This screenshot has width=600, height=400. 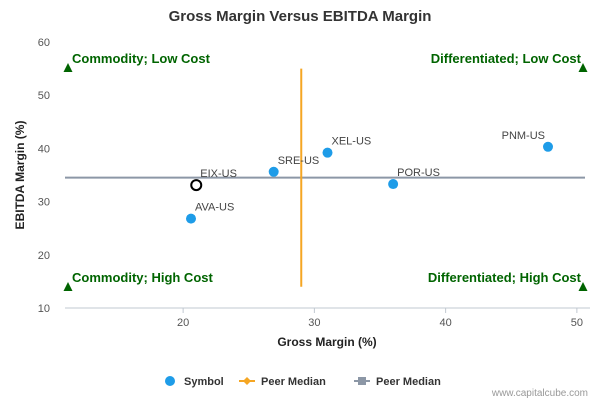 What do you see at coordinates (299, 161) in the screenshot?
I see `data-point-label: SRE-US` at bounding box center [299, 161].